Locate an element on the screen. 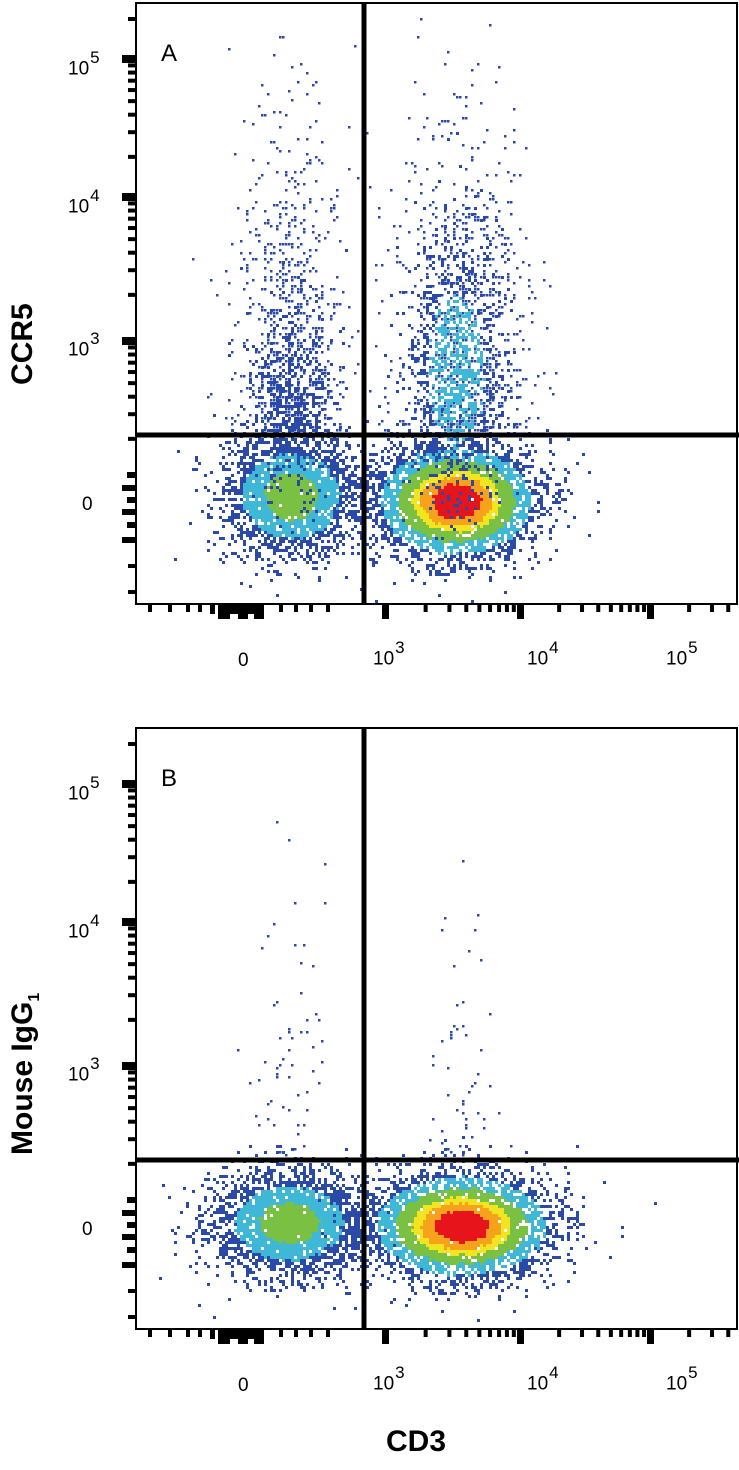 This screenshot has height=1470, width=739. panel-letter-b: B is located at coordinates (169, 778).